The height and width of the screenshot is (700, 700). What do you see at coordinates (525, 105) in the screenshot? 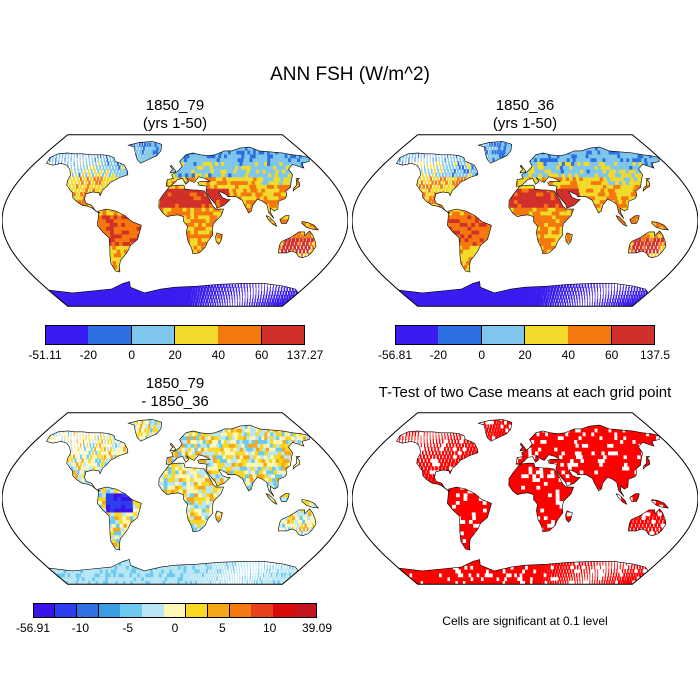
I see `panel2-title-line1: 1850_36` at bounding box center [525, 105].